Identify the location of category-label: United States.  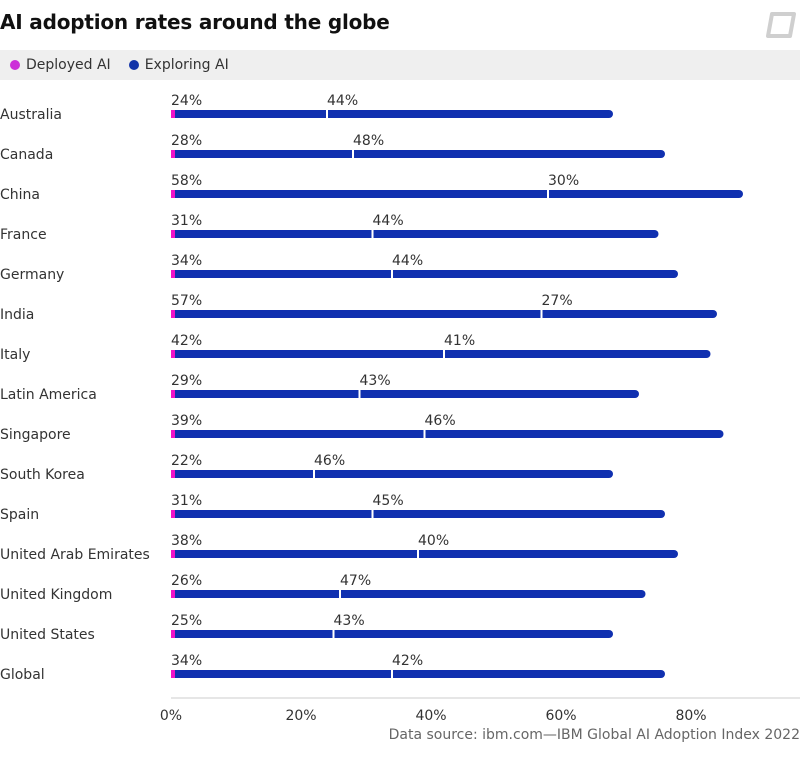
(47, 635).